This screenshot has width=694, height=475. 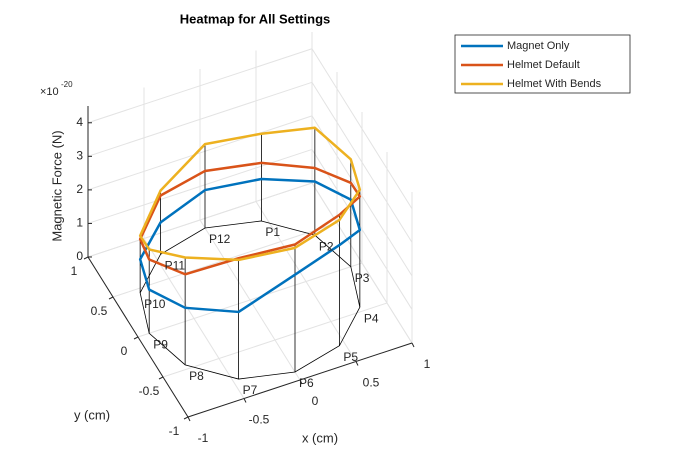 What do you see at coordinates (306, 383) in the screenshot?
I see `point-label: P6` at bounding box center [306, 383].